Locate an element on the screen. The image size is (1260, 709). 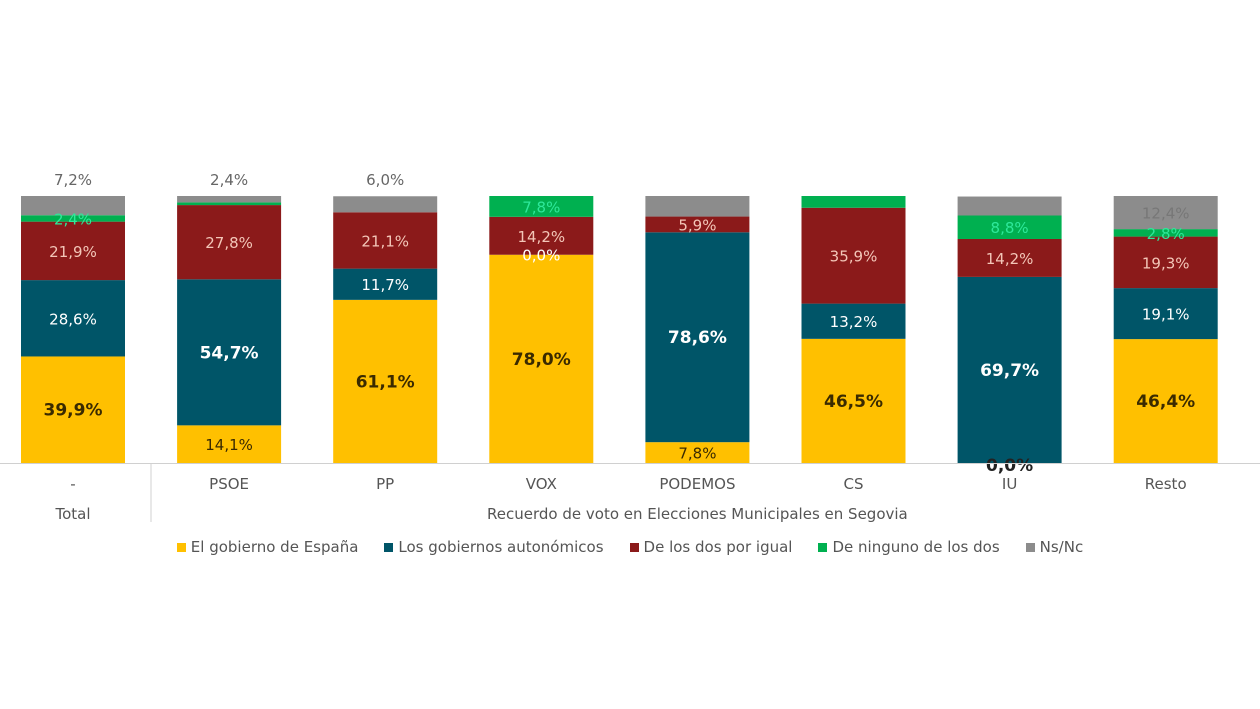
x-tick-label: PP is located at coordinates (385, 484).